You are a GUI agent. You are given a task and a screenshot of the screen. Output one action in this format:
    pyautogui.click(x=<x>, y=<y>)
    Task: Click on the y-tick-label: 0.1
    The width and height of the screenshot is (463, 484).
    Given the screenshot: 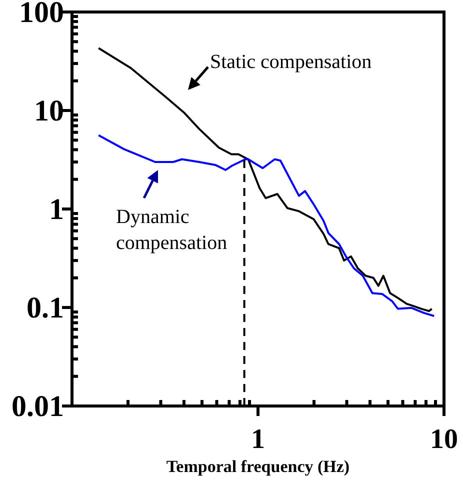 What is the action you would take?
    pyautogui.click(x=45, y=308)
    